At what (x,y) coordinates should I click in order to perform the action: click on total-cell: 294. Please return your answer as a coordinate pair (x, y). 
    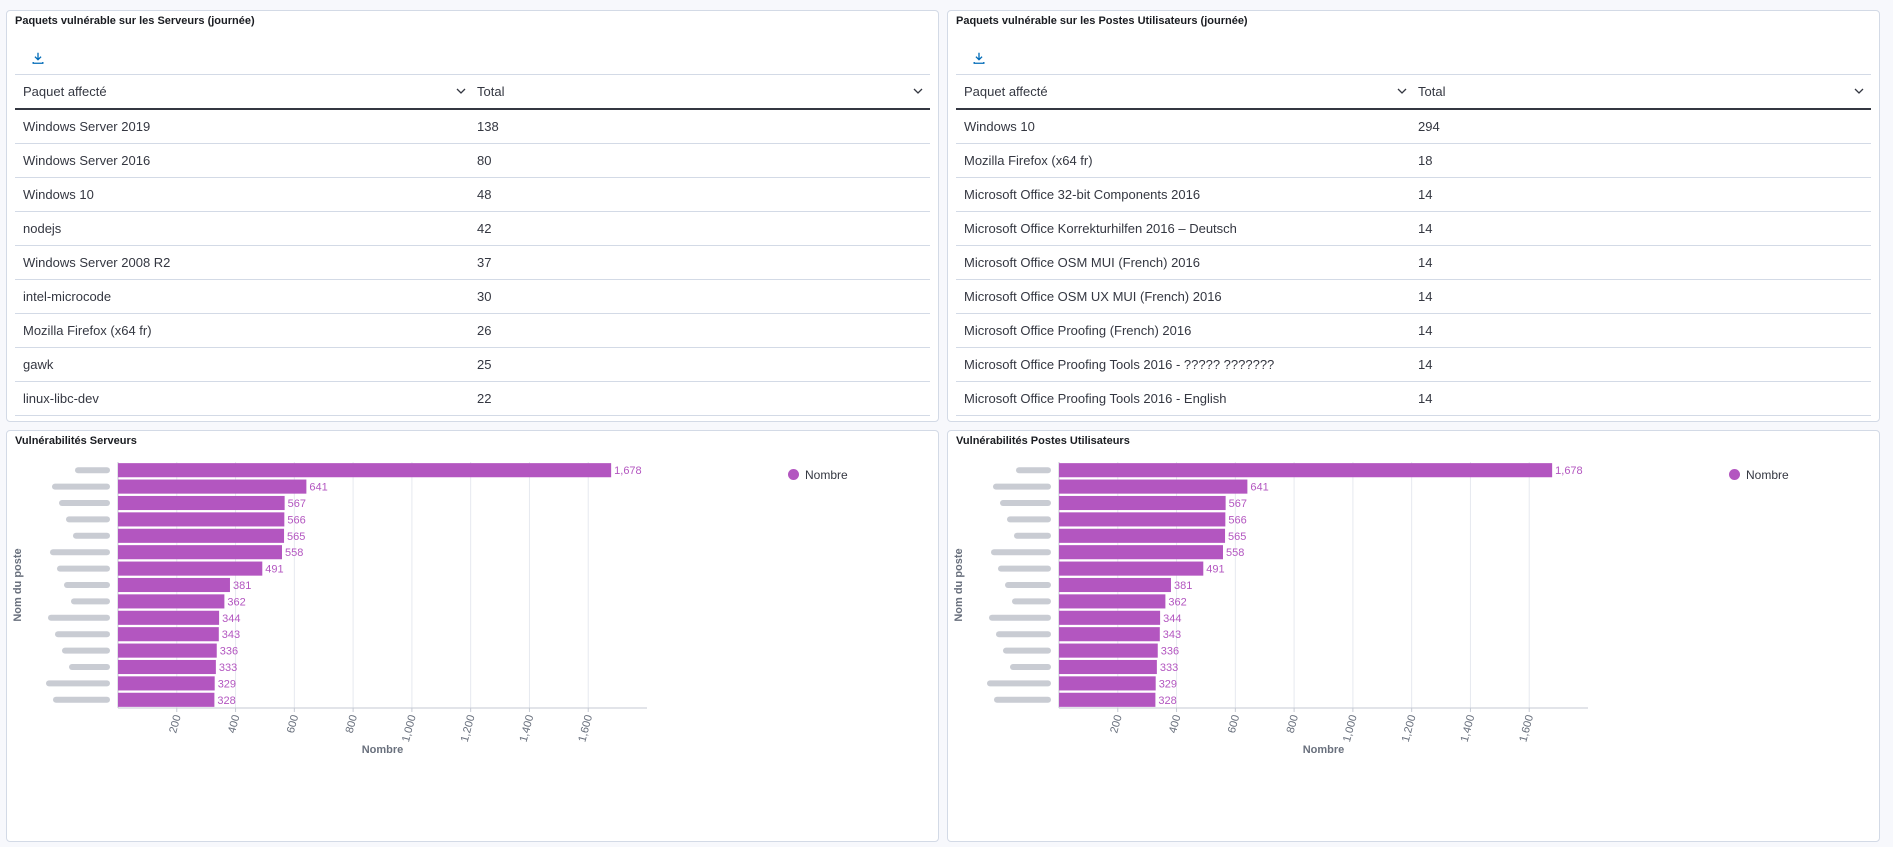
    Looking at the image, I should click on (1642, 126).